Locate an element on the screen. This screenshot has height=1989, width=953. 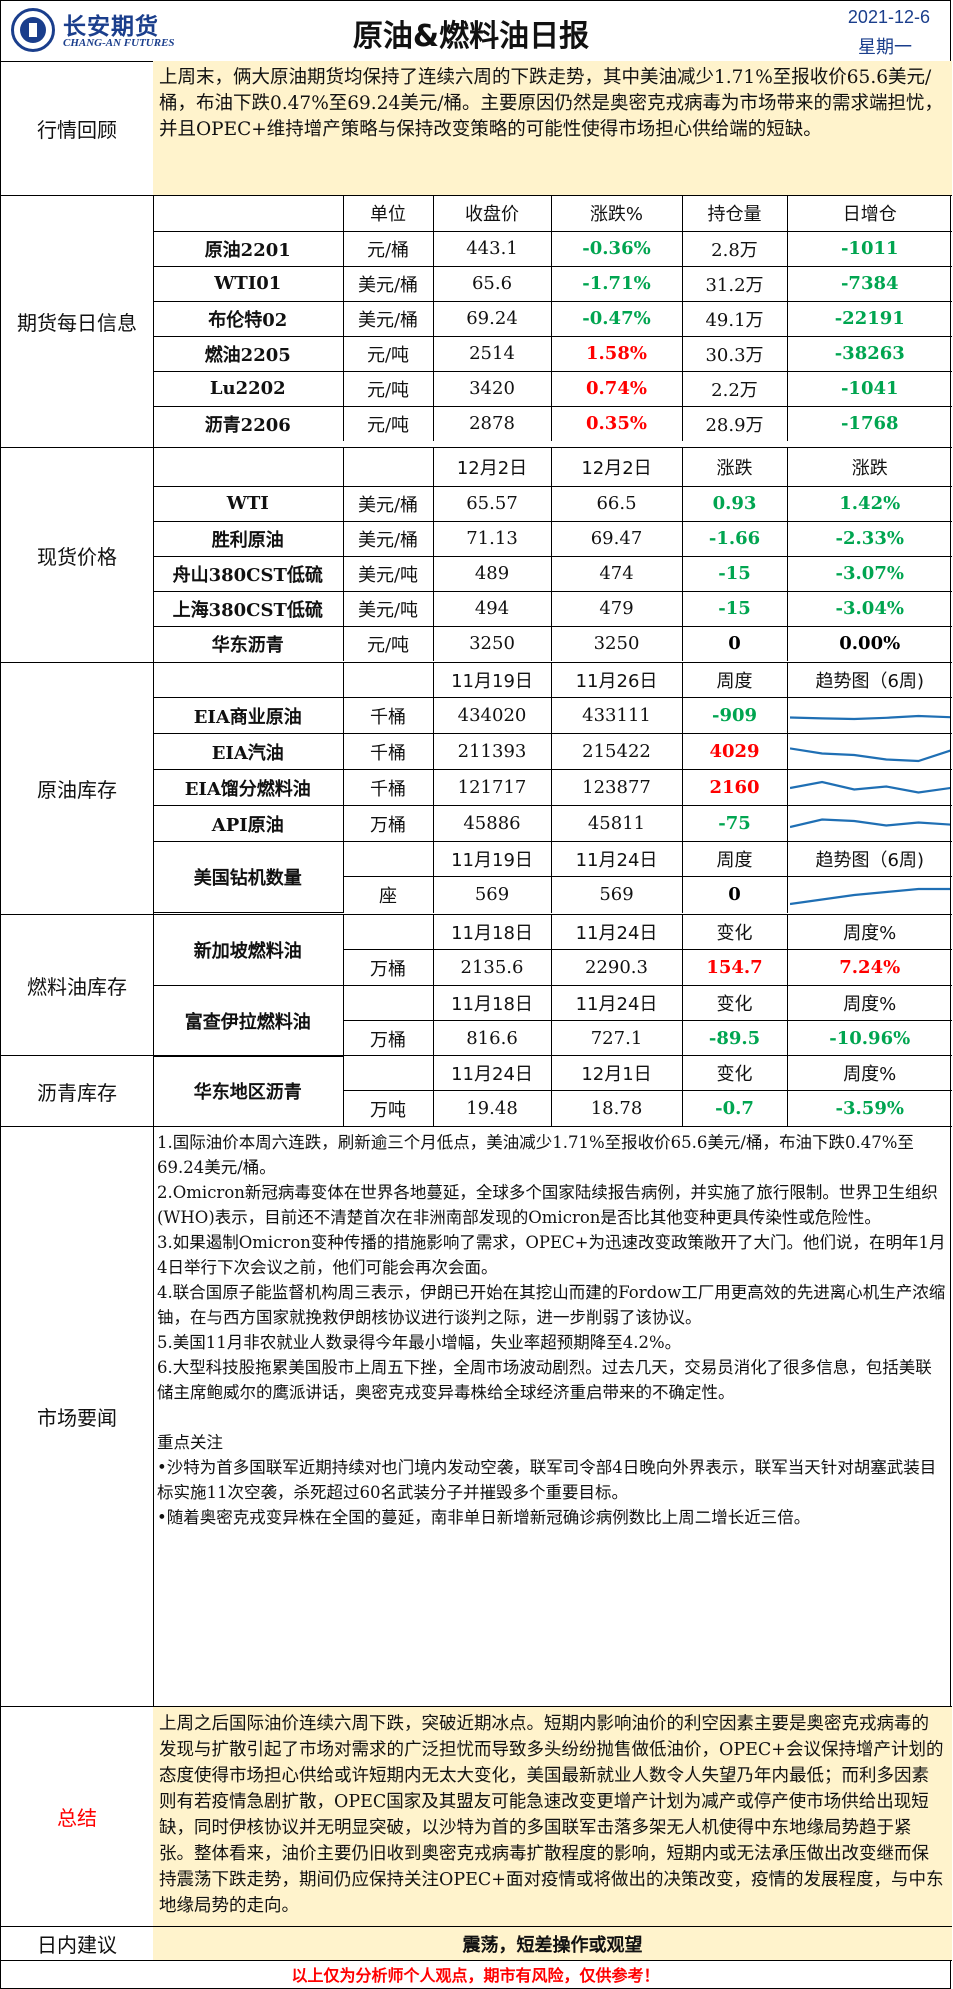
futures-doi: -38263 is located at coordinates (869, 353).